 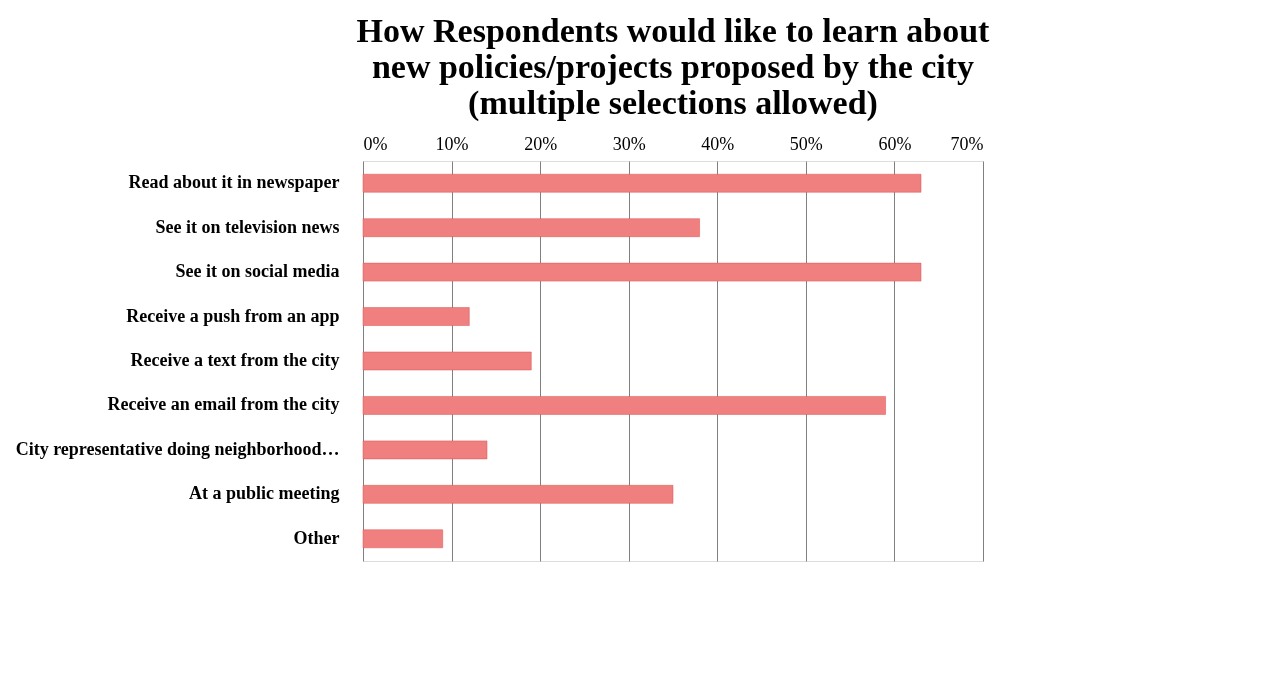 What do you see at coordinates (673, 102) in the screenshot?
I see `text: (multiple selections allowed)` at bounding box center [673, 102].